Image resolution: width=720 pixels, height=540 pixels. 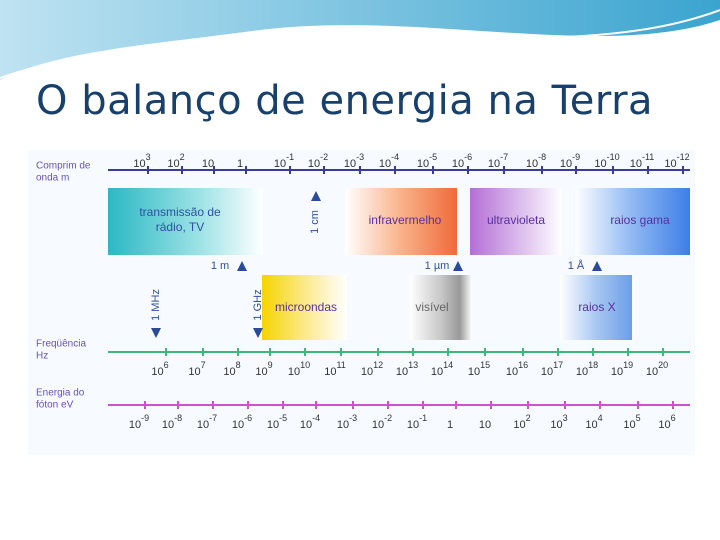 I want to click on row-label: Hz, so click(x=42, y=356).